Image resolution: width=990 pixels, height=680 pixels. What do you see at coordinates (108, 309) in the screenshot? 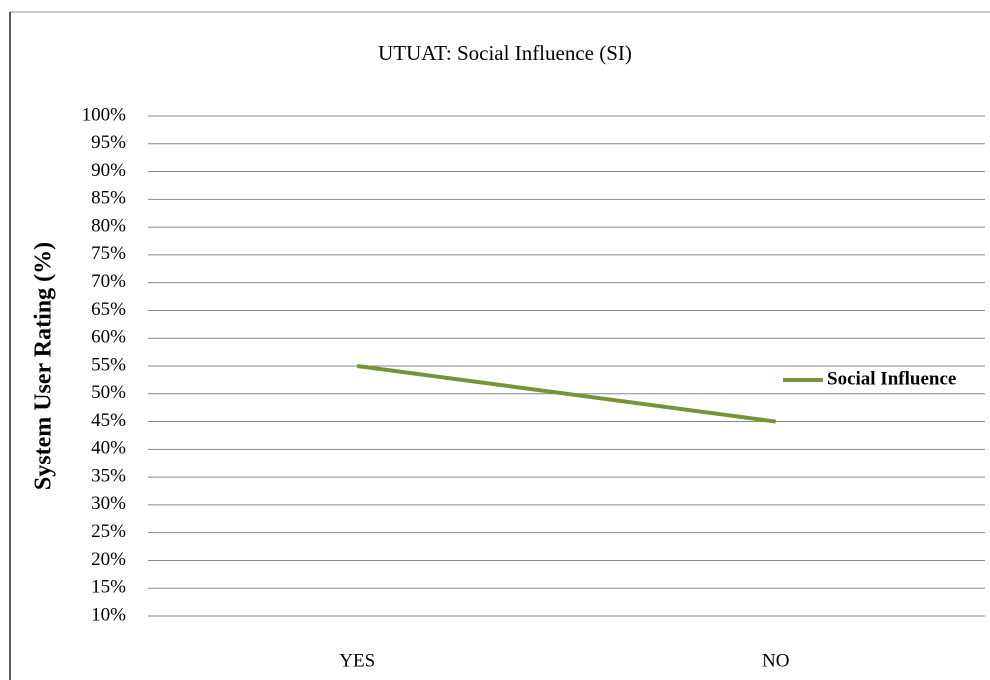
I see `y-tick-label: 65%` at bounding box center [108, 309].